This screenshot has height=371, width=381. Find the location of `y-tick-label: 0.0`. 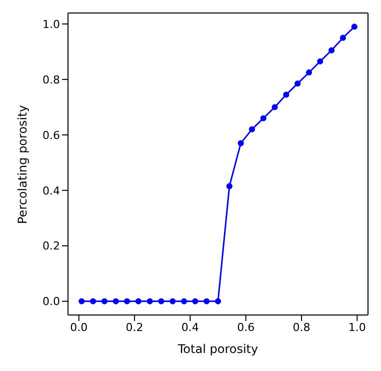

y-tick-label: 0.0 is located at coordinates (51, 301).